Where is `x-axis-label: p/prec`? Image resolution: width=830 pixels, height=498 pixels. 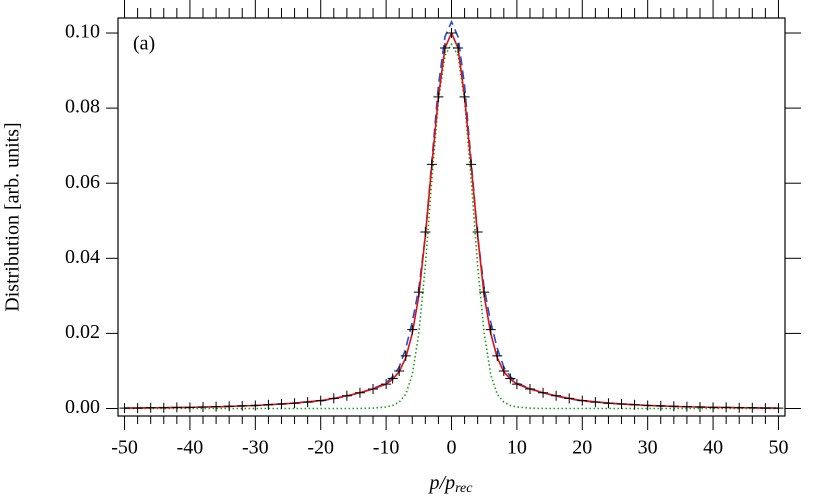
x-axis-label: p/prec is located at coordinates (451, 484).